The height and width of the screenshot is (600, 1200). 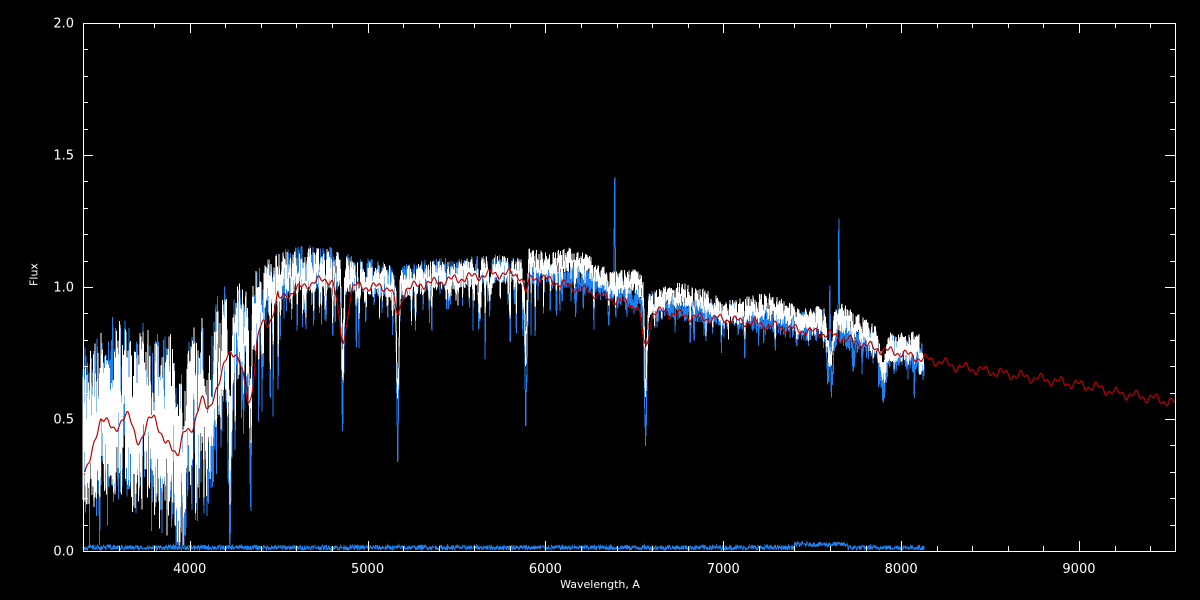 I want to click on x-axis-tick-label: 5000, so click(x=367, y=569).